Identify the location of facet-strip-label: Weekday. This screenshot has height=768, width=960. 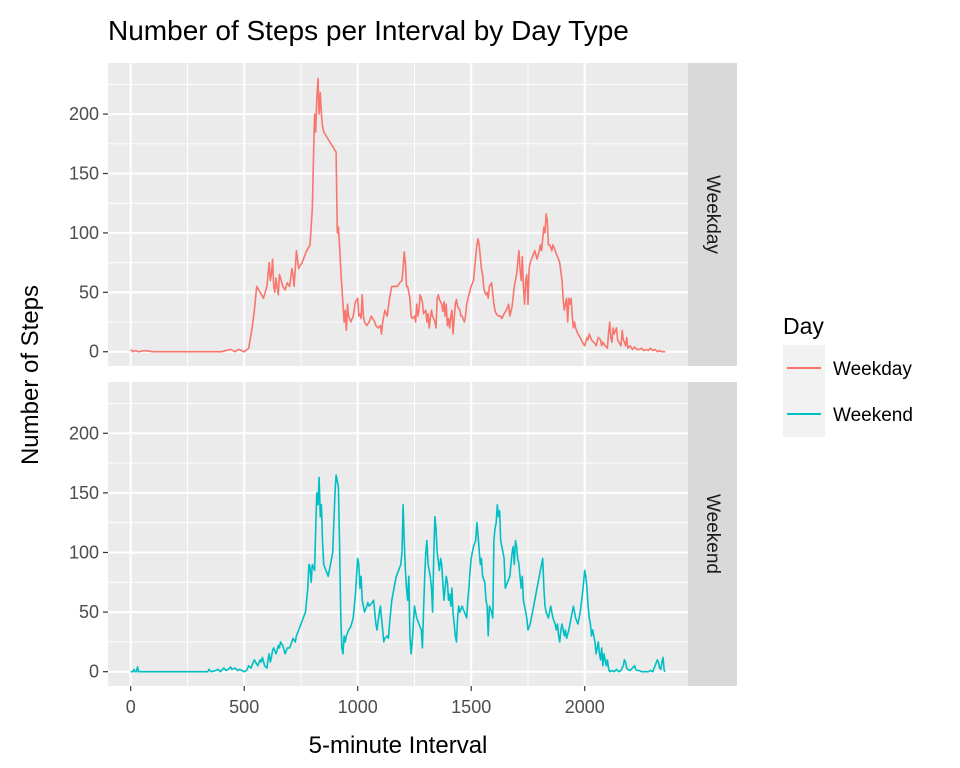
(712, 214).